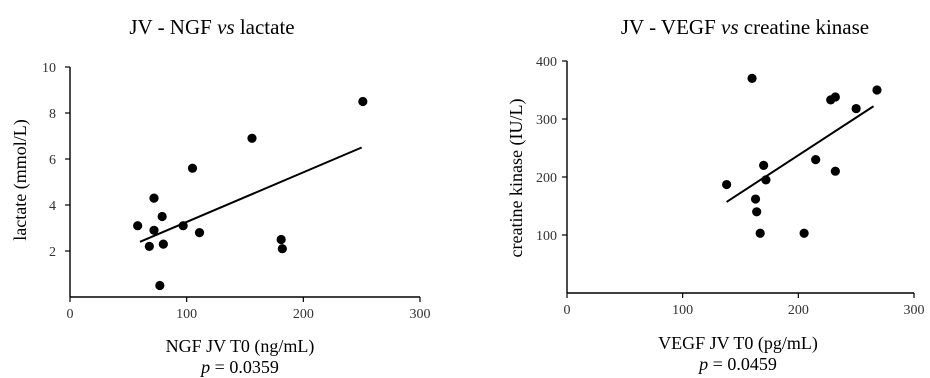 This screenshot has width=930, height=378. Describe the element at coordinates (738, 343) in the screenshot. I see `x-axis-label: VEGF JV T0 (pg/mL)` at that location.